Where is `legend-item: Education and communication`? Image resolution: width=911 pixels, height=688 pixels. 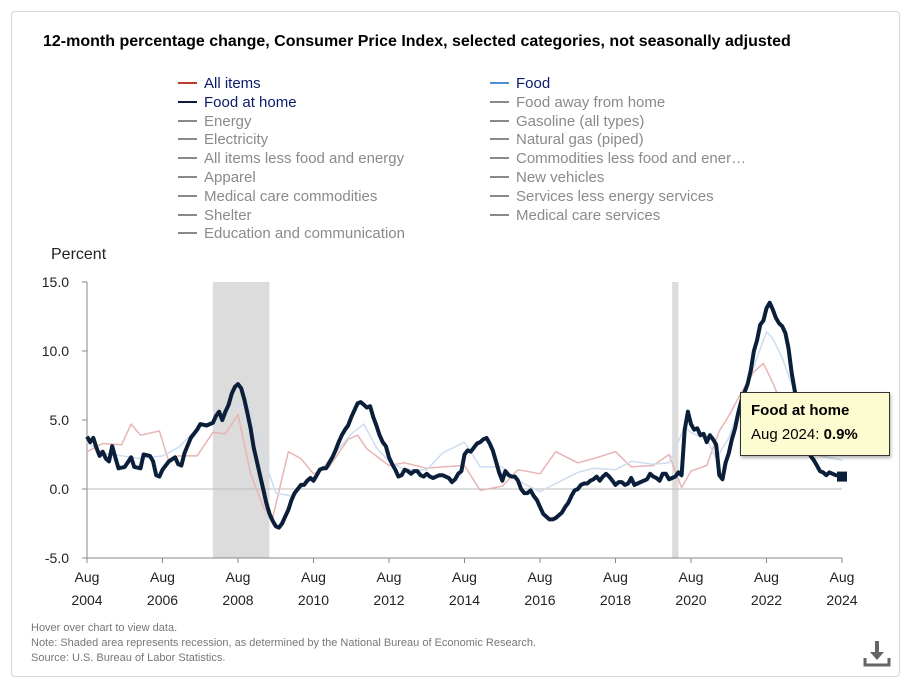 legend-item: Education and communication is located at coordinates (291, 234).